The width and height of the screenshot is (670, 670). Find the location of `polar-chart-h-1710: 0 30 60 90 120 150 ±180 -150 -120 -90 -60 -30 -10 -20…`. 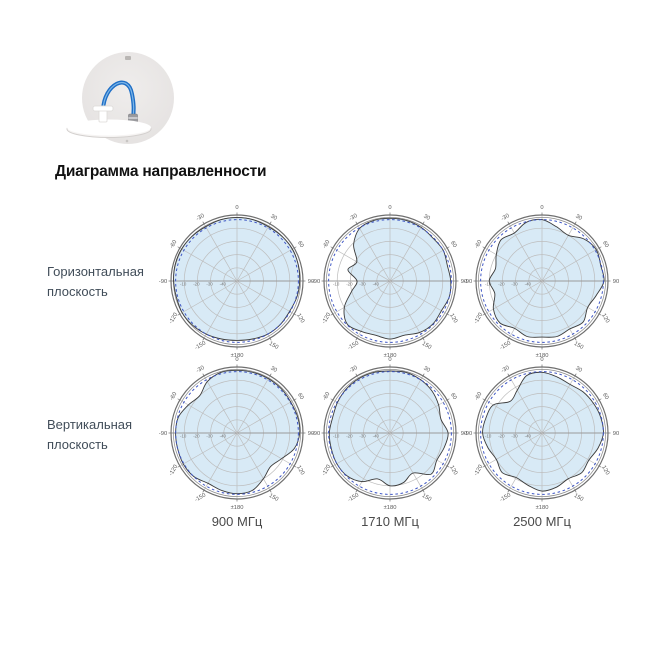

polar-chart-h-1710: 0 30 60 90 120 150 ±180 -150 -120 -90 -60 -30 -10 -20… is located at coordinates (389, 282).